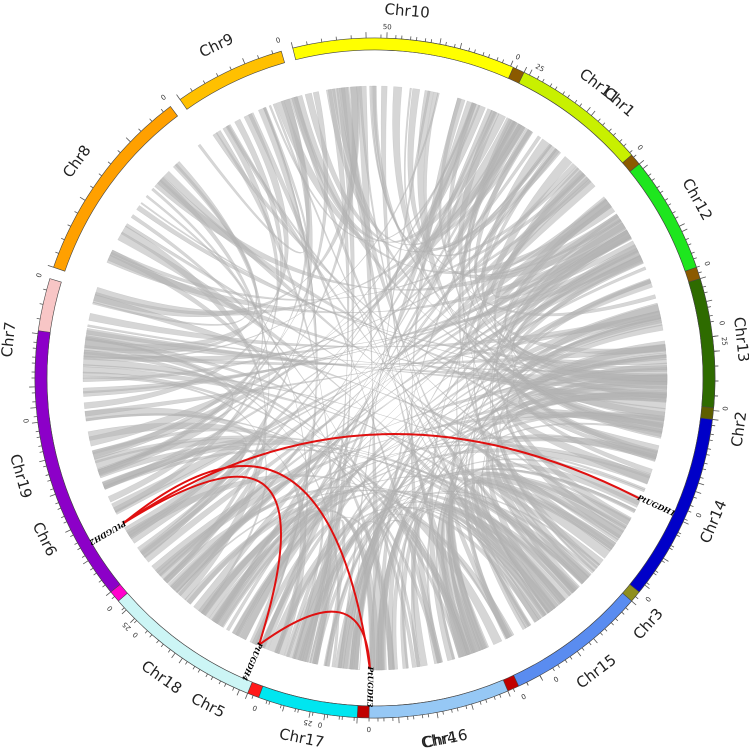 This screenshot has width=749, height=749. Describe the element at coordinates (108, 532) in the screenshot. I see `gene-label-ptugdh2: PtUGDH2` at that location.